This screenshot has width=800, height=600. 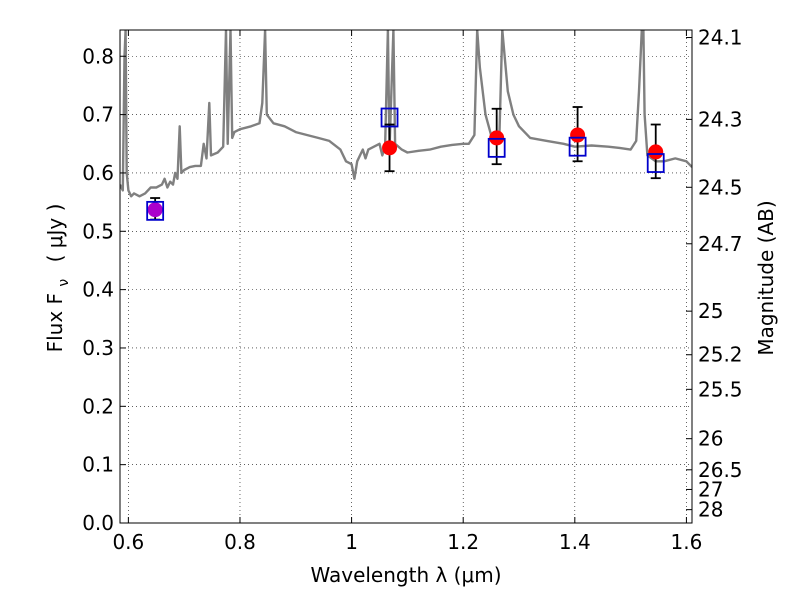 What do you see at coordinates (98, 231) in the screenshot?
I see `y-tick-label: 0.5` at bounding box center [98, 231].